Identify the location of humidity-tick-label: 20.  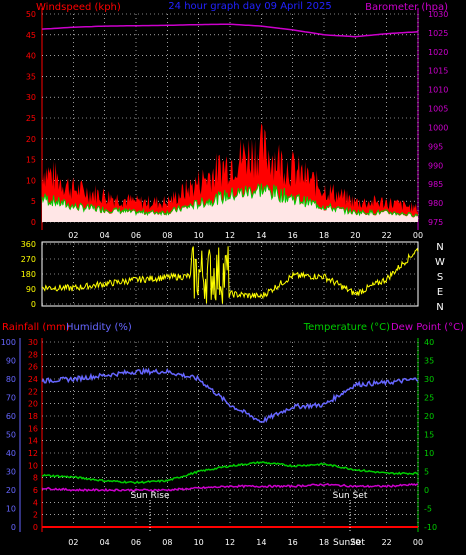
(11, 490).